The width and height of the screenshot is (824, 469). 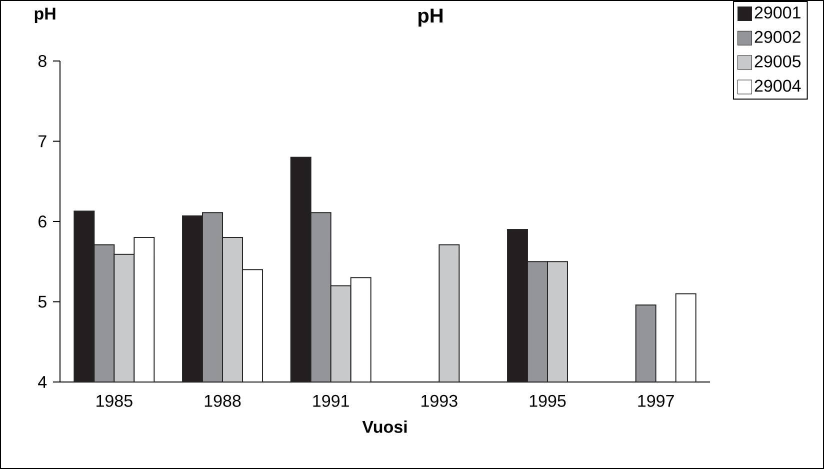 I want to click on x-tick-label: 1993, so click(x=440, y=400).